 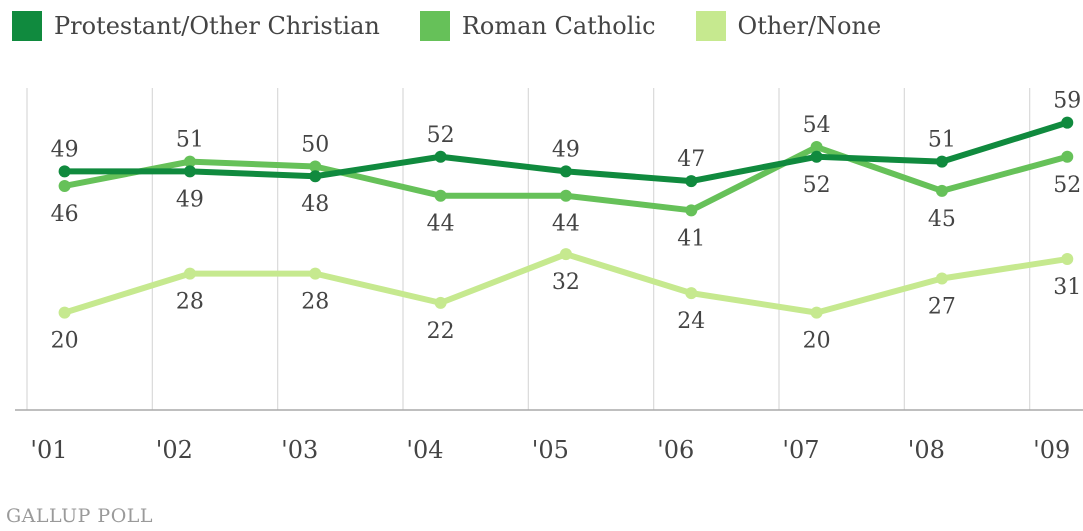 What do you see at coordinates (27, 26) in the screenshot?
I see `legend-swatch-protestant` at bounding box center [27, 26].